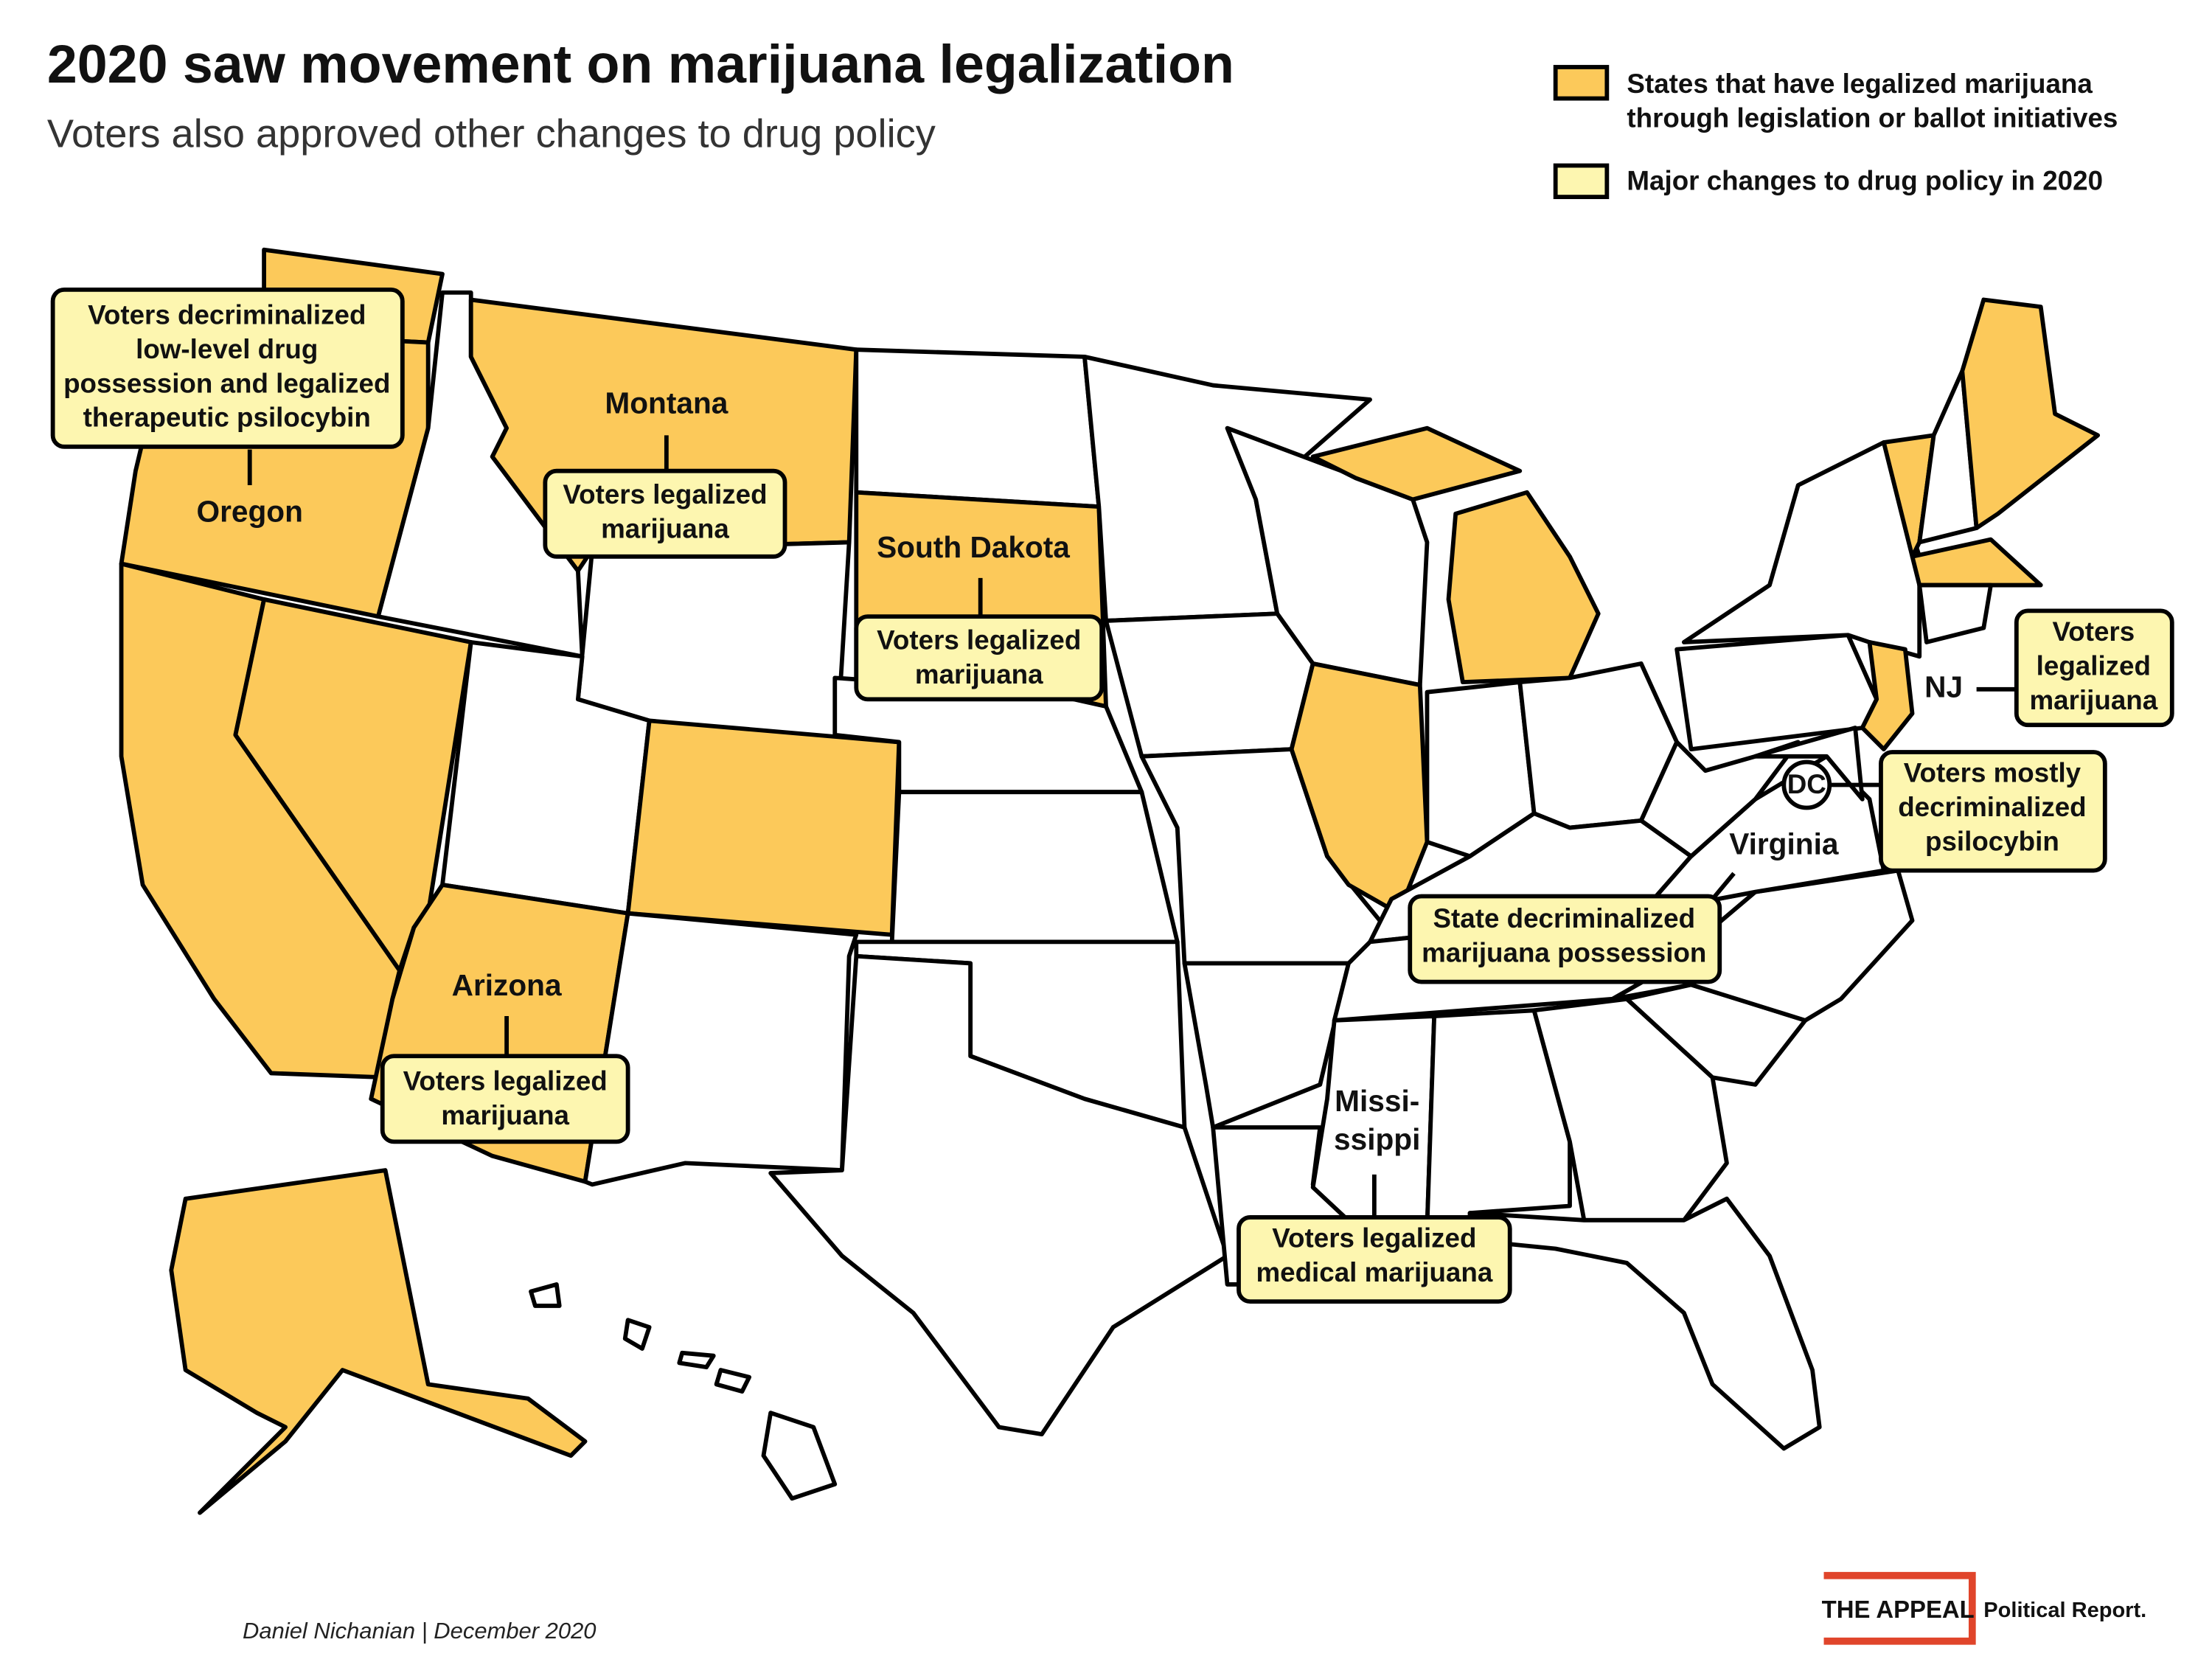  What do you see at coordinates (666, 403) in the screenshot?
I see `state-label: Montana` at bounding box center [666, 403].